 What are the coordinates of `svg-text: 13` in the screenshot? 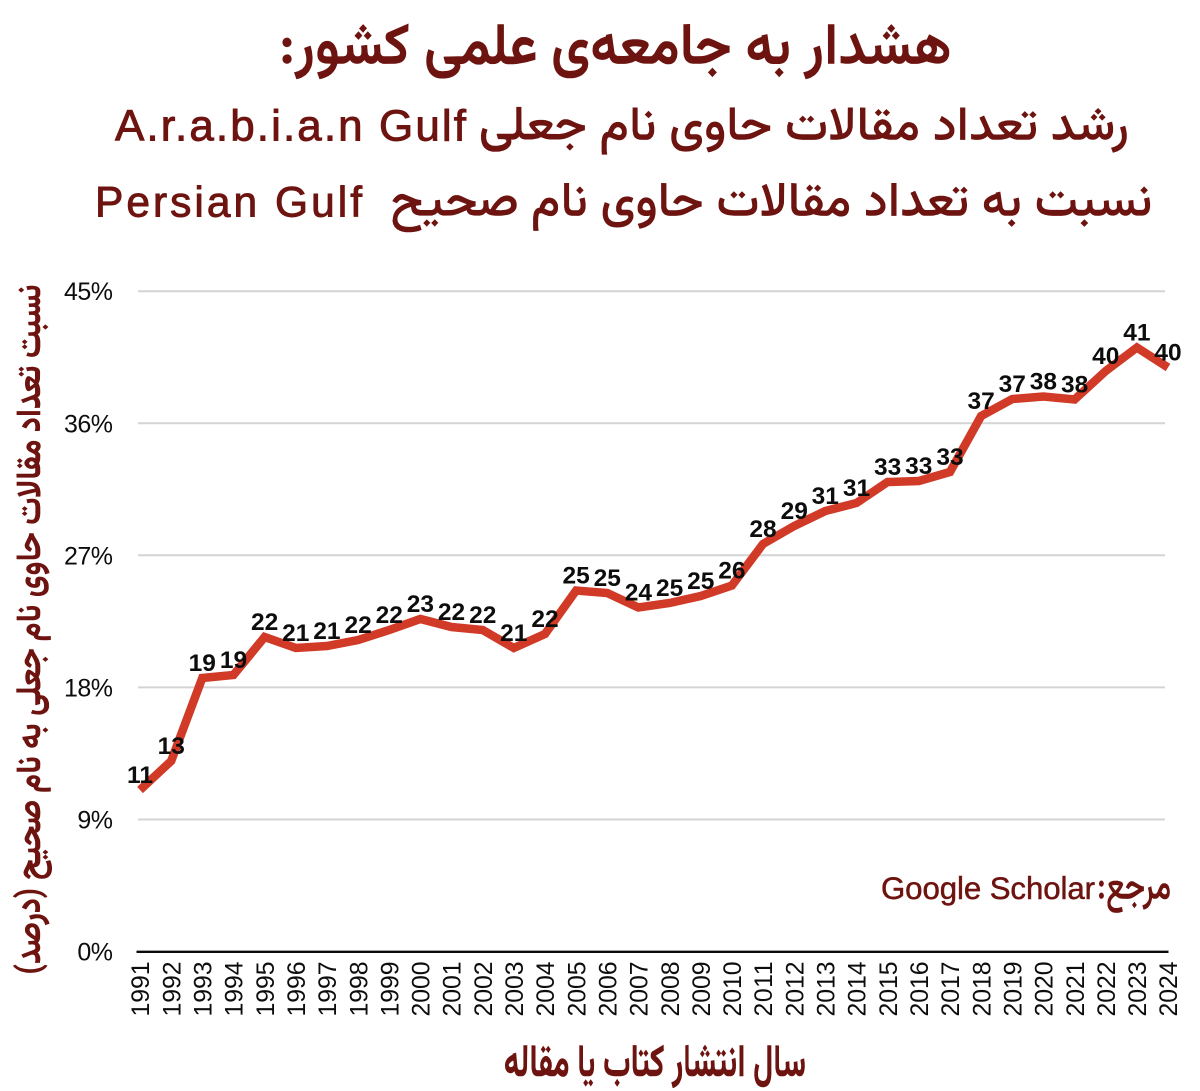 It's located at (171, 746).